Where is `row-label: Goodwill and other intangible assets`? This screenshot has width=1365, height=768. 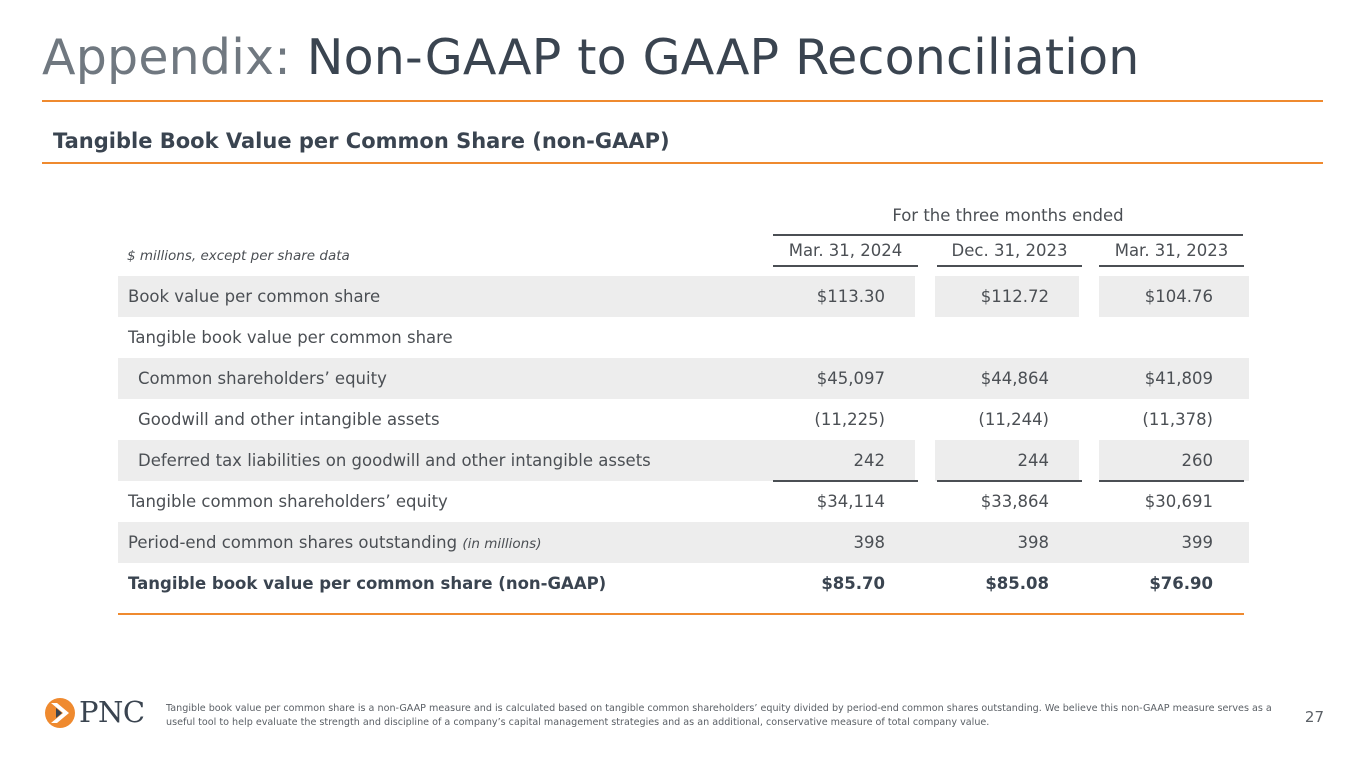
row-label: Goodwill and other intangible assets is located at coordinates (289, 419).